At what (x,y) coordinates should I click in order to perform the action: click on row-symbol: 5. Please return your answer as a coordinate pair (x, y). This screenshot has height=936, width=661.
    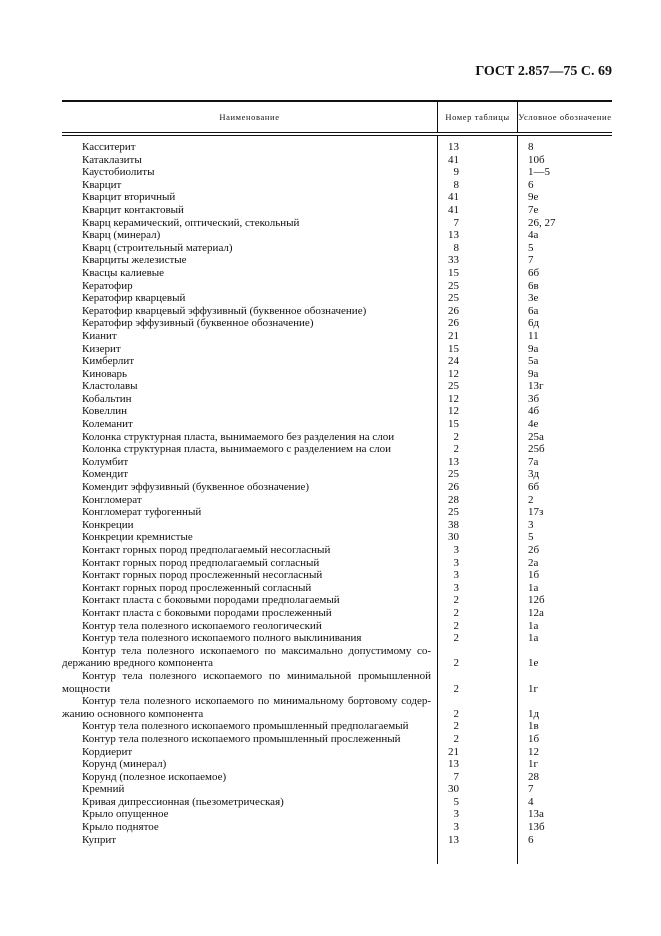
    Looking at the image, I should click on (531, 537).